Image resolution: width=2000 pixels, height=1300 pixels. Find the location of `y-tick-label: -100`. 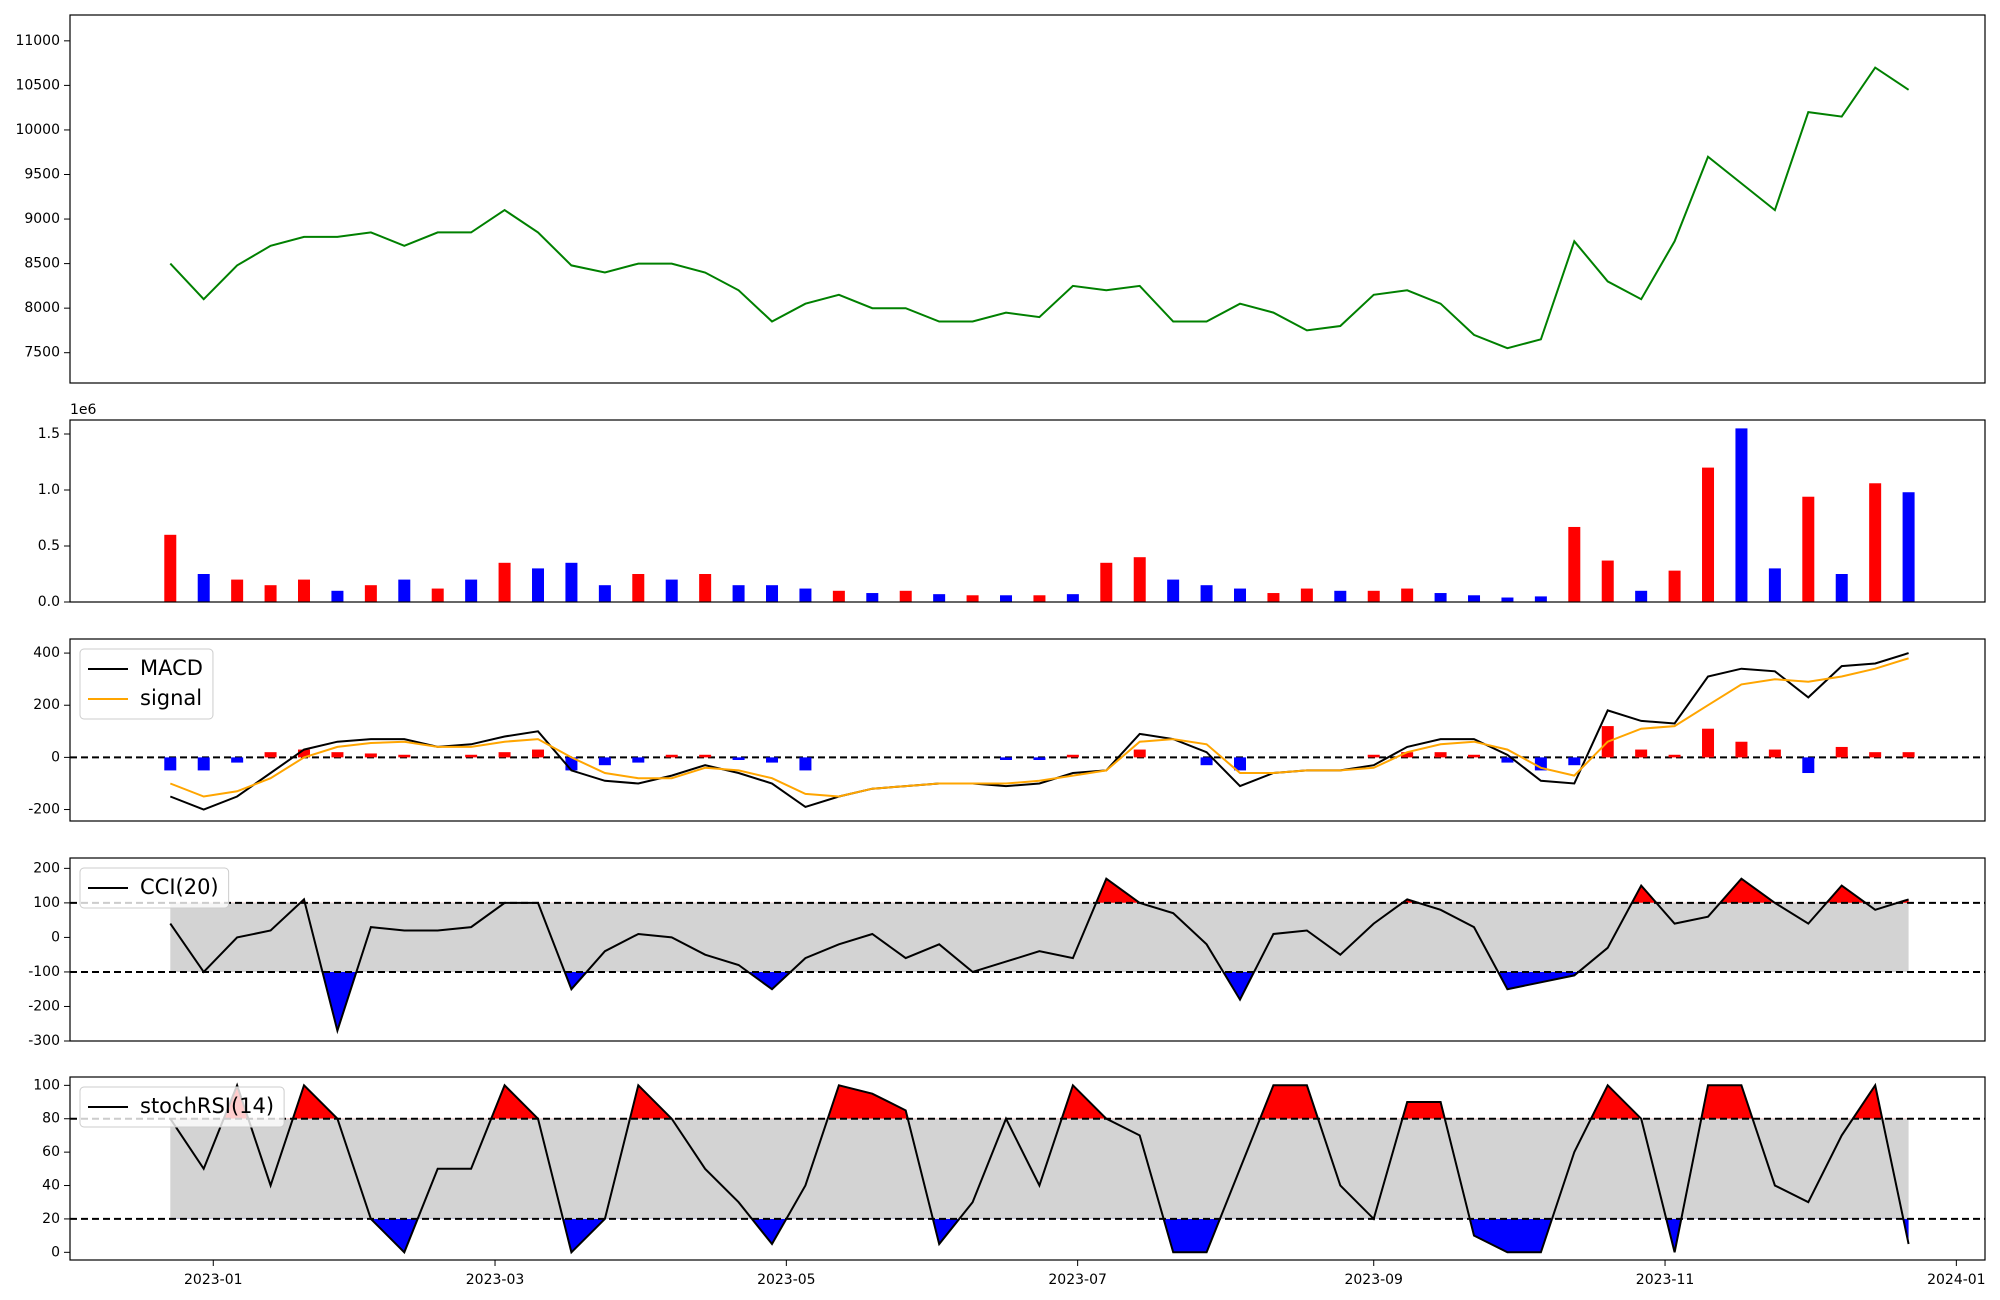

y-tick-label: -100 is located at coordinates (44, 972).